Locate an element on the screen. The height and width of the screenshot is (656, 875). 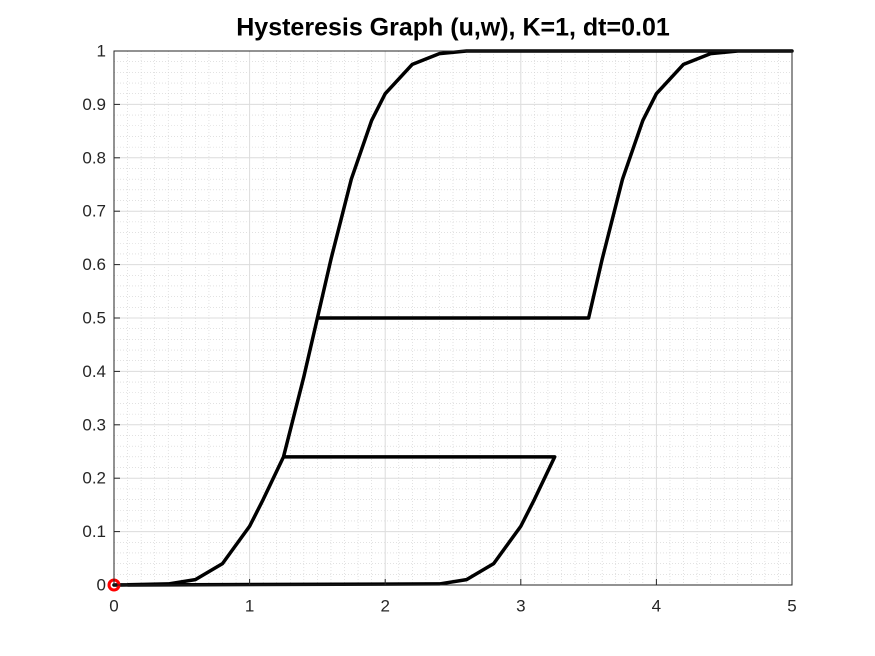
y-tick-label: 0.3 is located at coordinates (94, 424).